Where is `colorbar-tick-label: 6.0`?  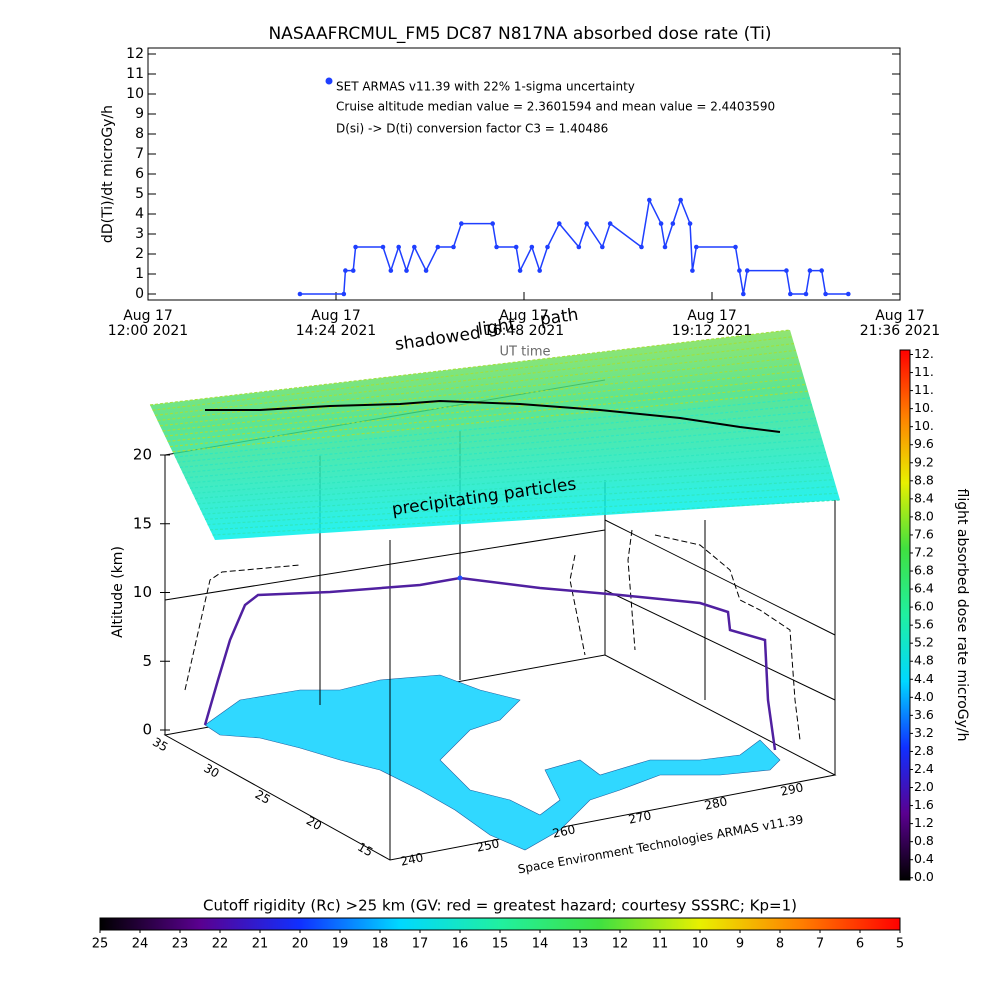 colorbar-tick-label: 6.0 is located at coordinates (924, 606).